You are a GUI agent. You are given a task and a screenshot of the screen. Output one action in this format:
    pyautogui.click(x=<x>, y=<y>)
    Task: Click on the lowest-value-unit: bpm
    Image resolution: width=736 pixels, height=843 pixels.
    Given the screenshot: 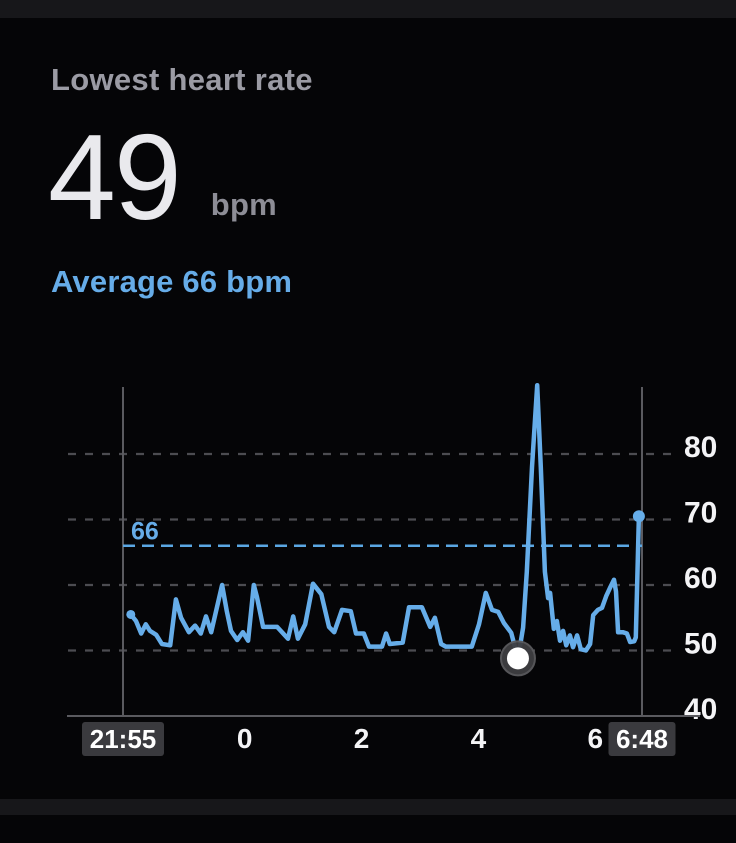 What is the action you would take?
    pyautogui.click(x=244, y=205)
    